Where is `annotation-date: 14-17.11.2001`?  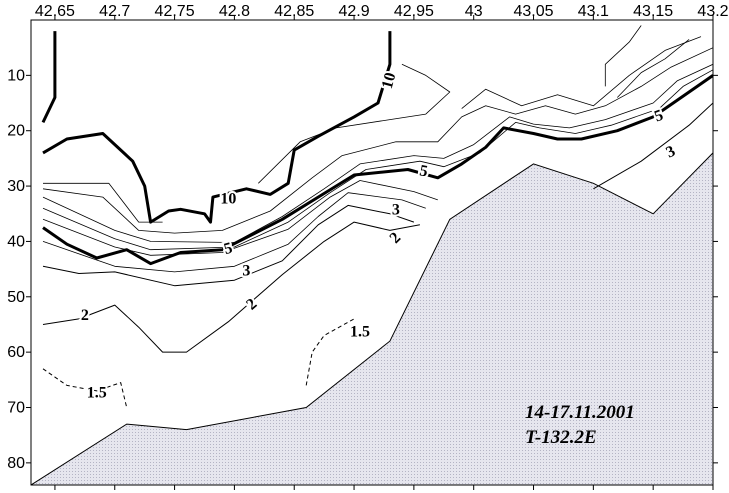
annotation-date: 14-17.11.2001 is located at coordinates (580, 412).